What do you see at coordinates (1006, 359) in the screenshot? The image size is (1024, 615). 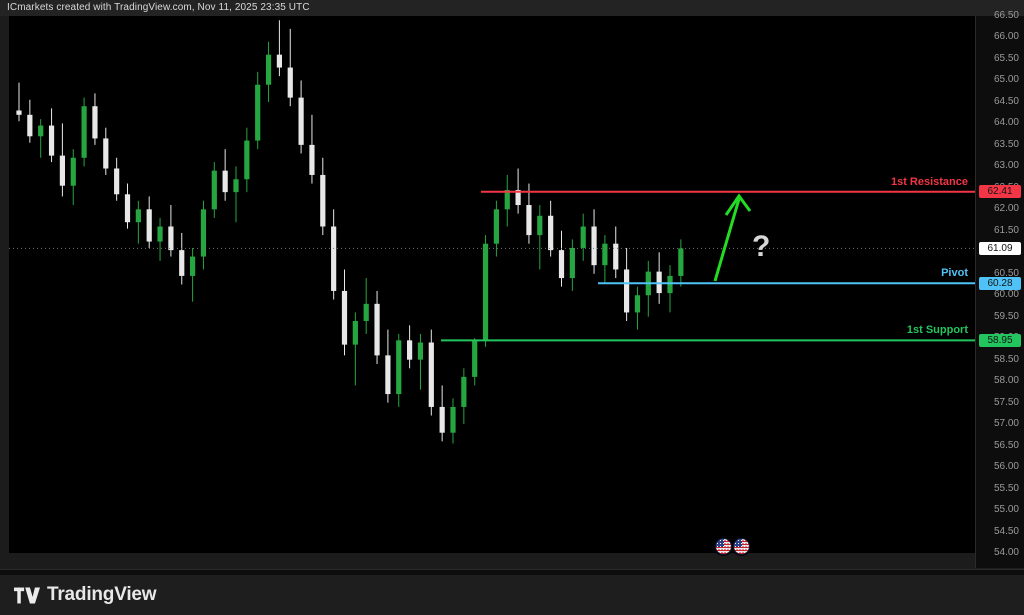 I see `price-tick: 58.50` at bounding box center [1006, 359].